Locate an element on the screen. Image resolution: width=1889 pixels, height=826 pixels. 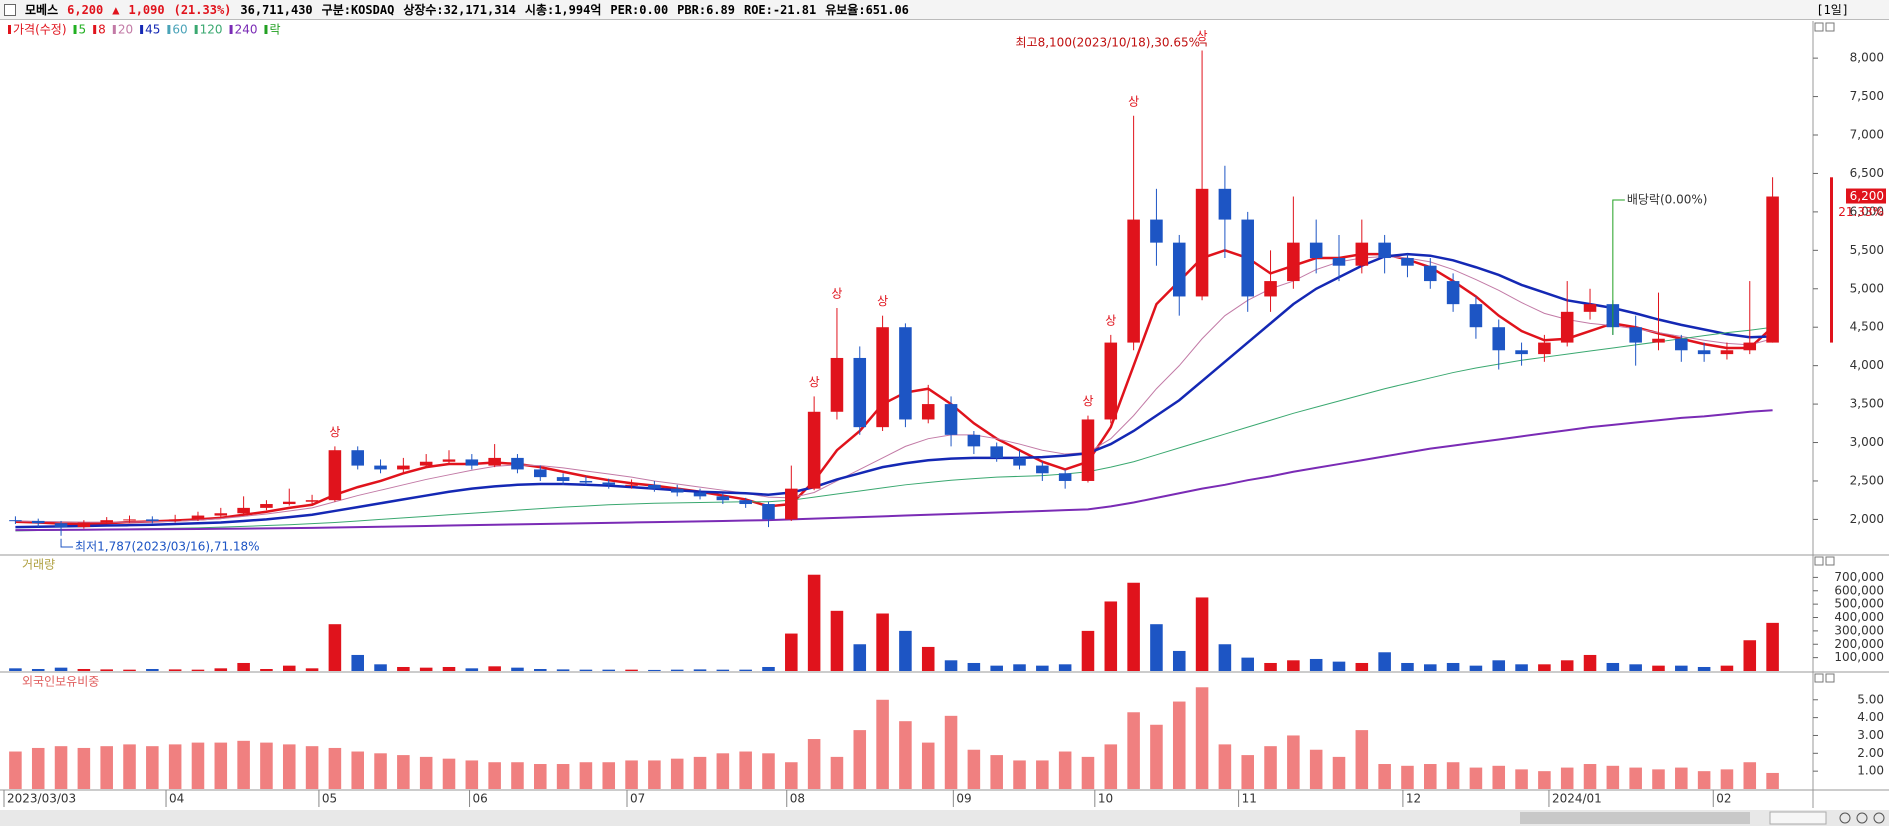
x-tick-label: 09 is located at coordinates (963, 799).